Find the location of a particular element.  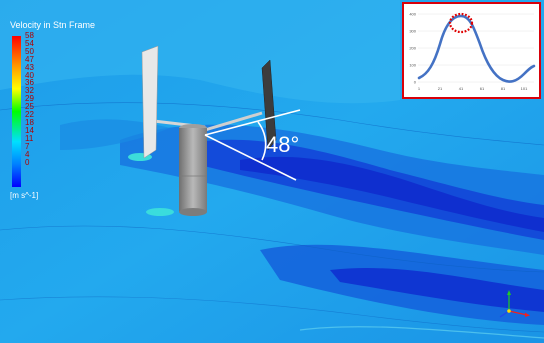

turbine-tower is located at coordinates (193, 170).